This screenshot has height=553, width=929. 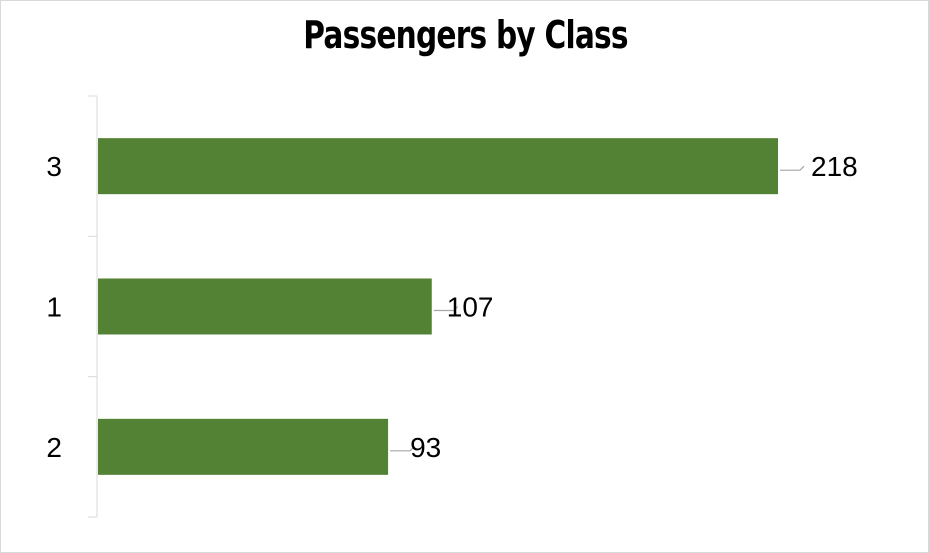 What do you see at coordinates (54, 166) in the screenshot?
I see `category-label-3: 3` at bounding box center [54, 166].